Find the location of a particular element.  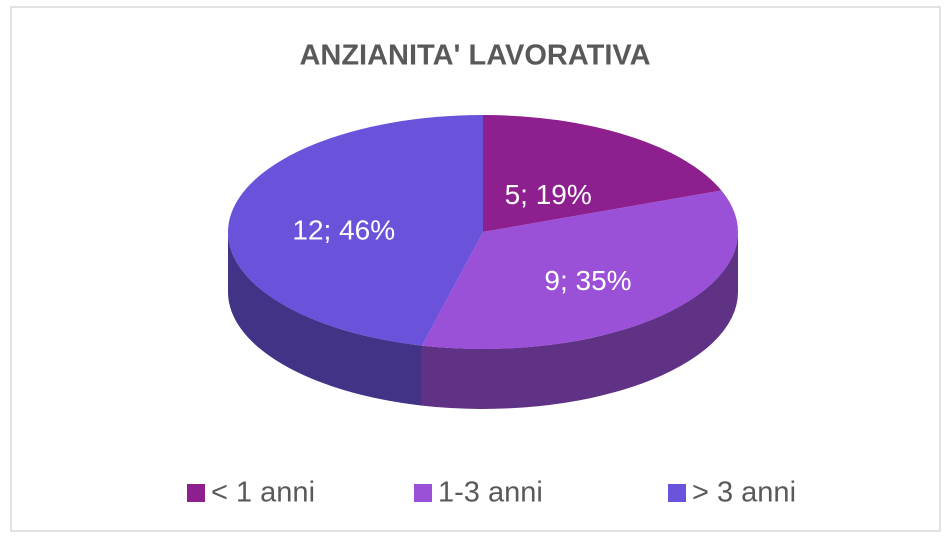

data-label: 9; 35% is located at coordinates (587, 280).